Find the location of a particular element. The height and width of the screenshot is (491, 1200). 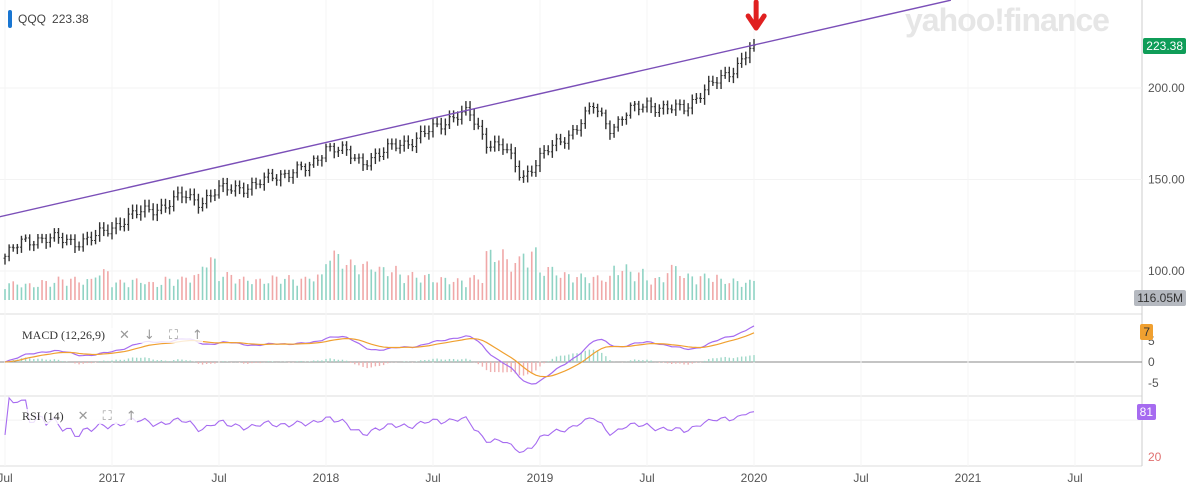

rsi-tick-label: 20 is located at coordinates (1155, 457).